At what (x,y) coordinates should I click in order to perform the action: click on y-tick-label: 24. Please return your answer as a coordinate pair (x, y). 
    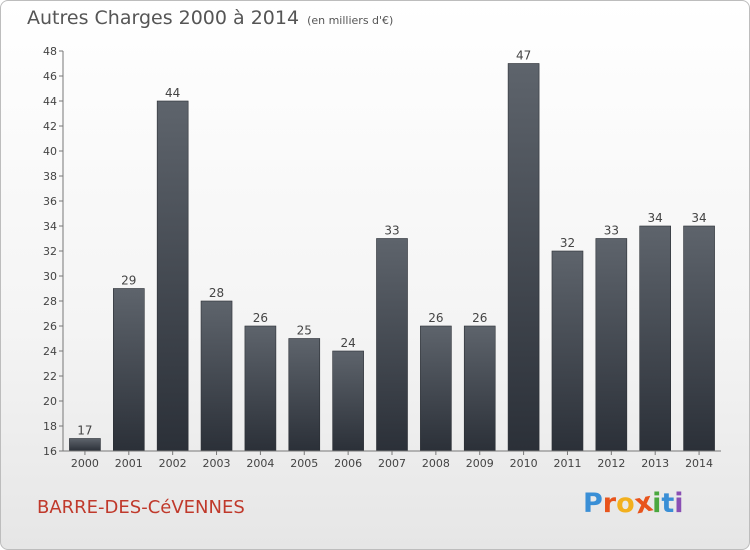
    Looking at the image, I should click on (50, 351).